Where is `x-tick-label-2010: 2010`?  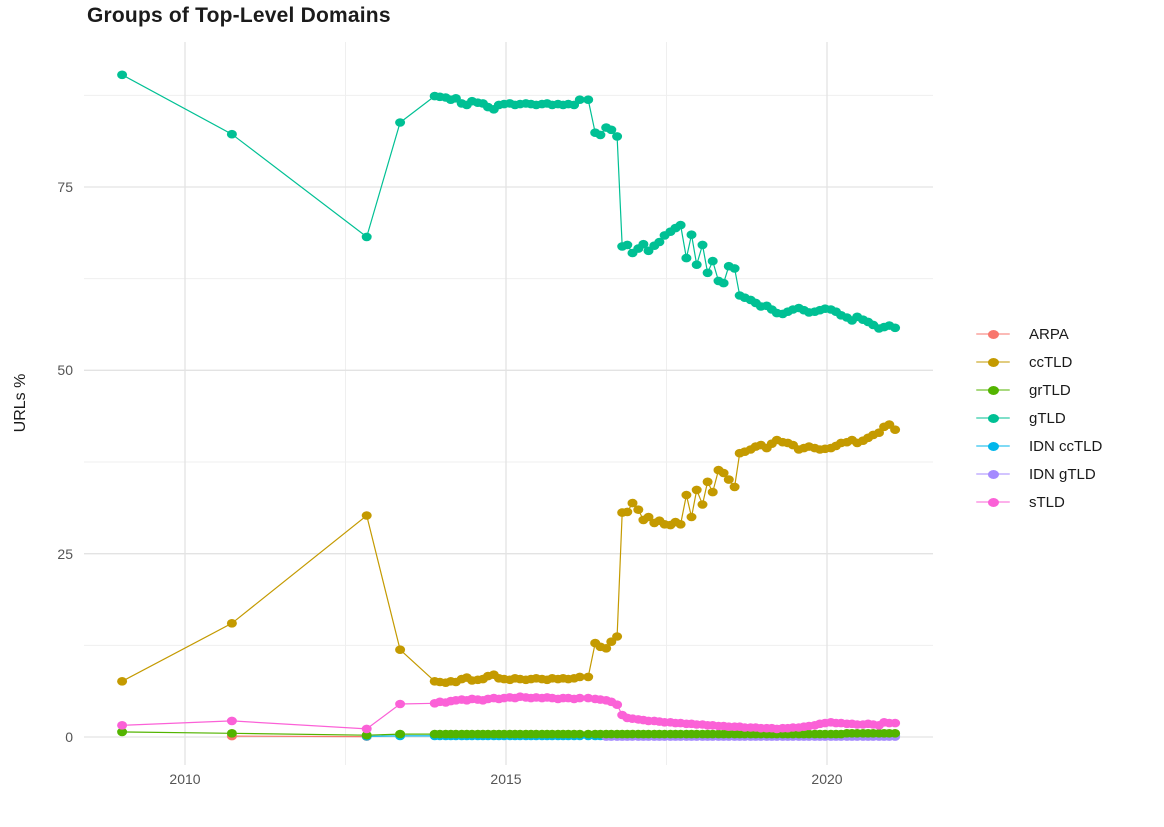
x-tick-label-2010: 2010 is located at coordinates (185, 779).